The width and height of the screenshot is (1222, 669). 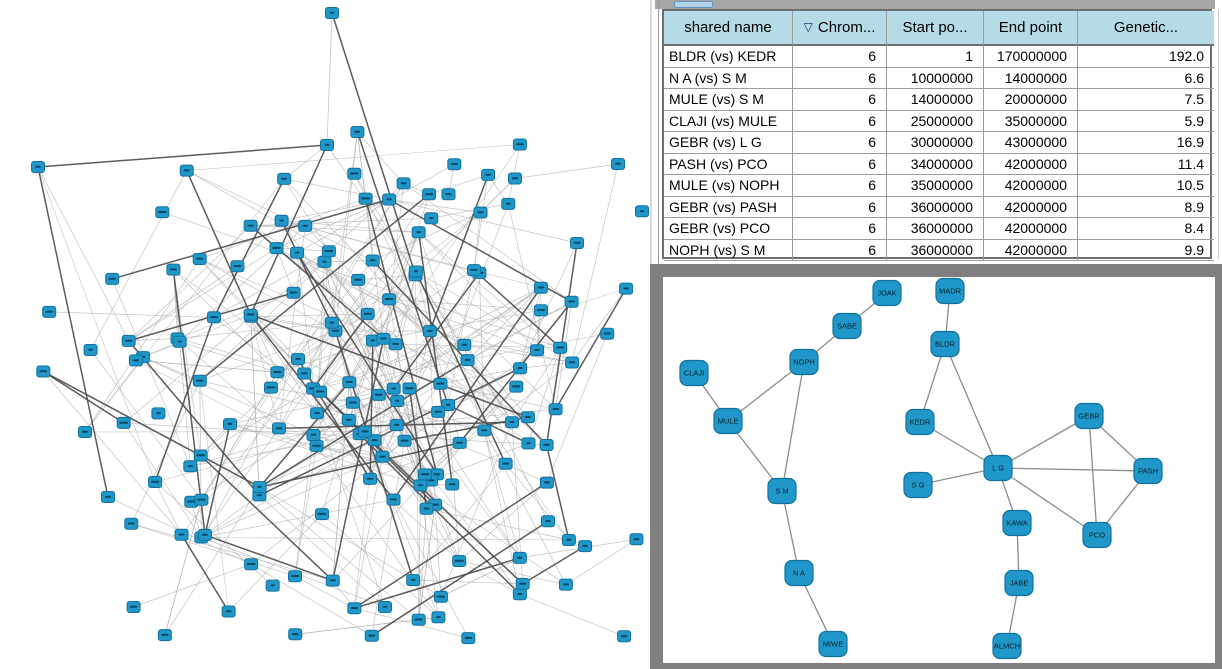 What do you see at coordinates (950, 291) in the screenshot?
I see `subnet-node-madr: MADR` at bounding box center [950, 291].